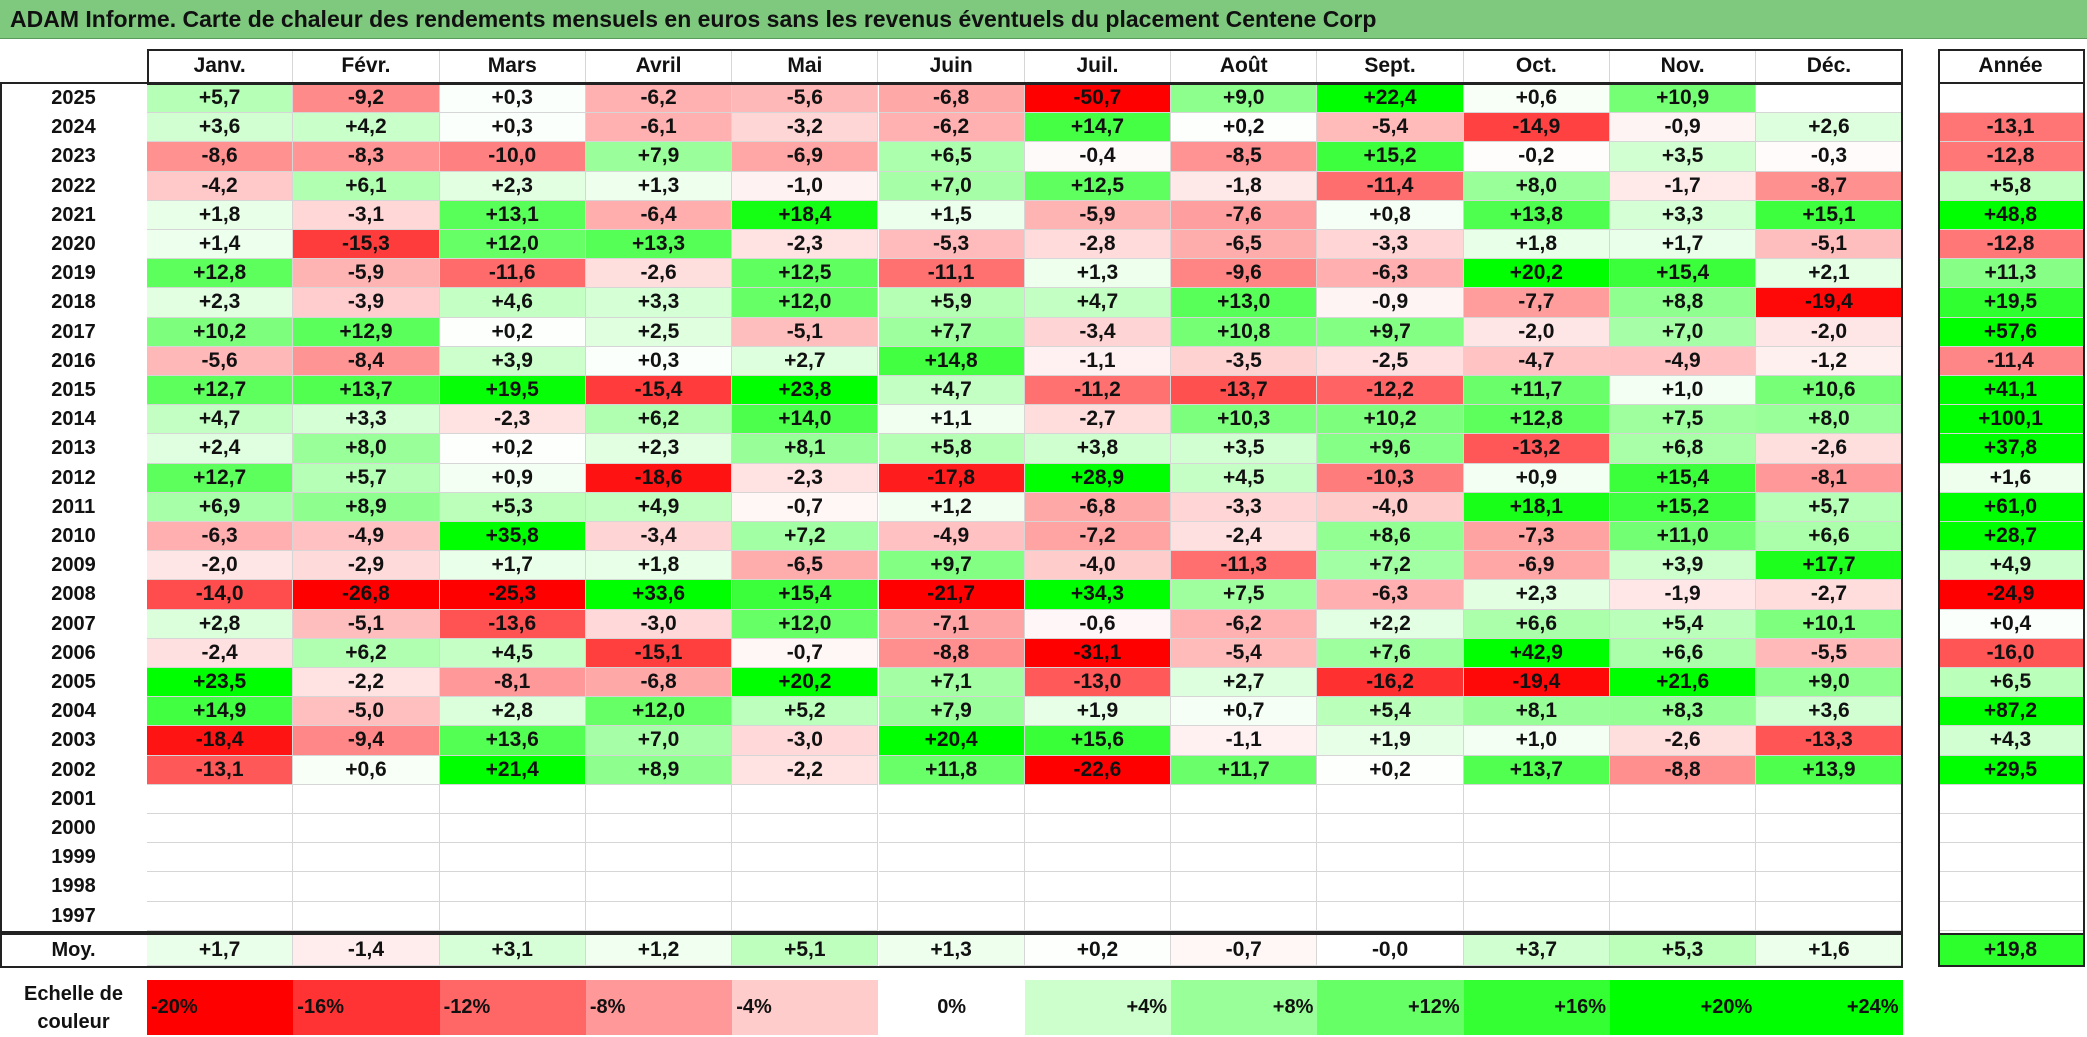  Describe the element at coordinates (73, 302) in the screenshot. I see `year-label: 2018` at that location.